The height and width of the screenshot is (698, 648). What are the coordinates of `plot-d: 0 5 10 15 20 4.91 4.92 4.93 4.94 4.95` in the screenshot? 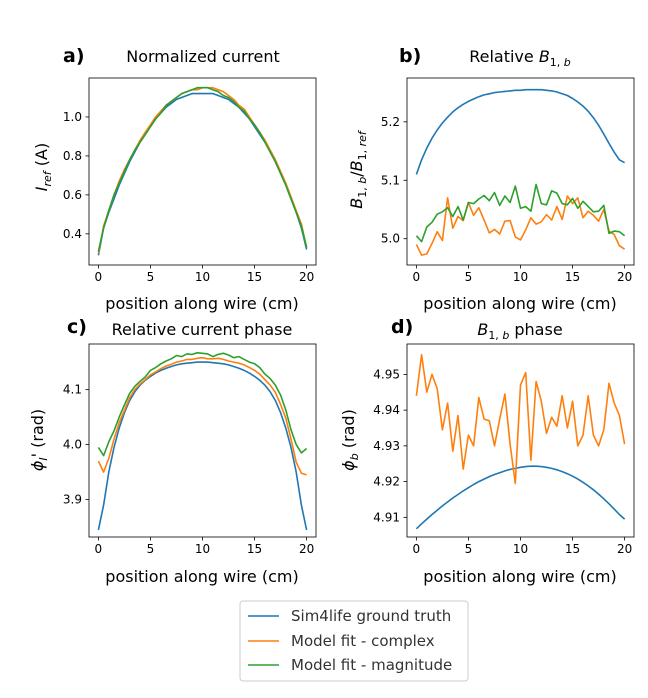 It's located at (504, 449).